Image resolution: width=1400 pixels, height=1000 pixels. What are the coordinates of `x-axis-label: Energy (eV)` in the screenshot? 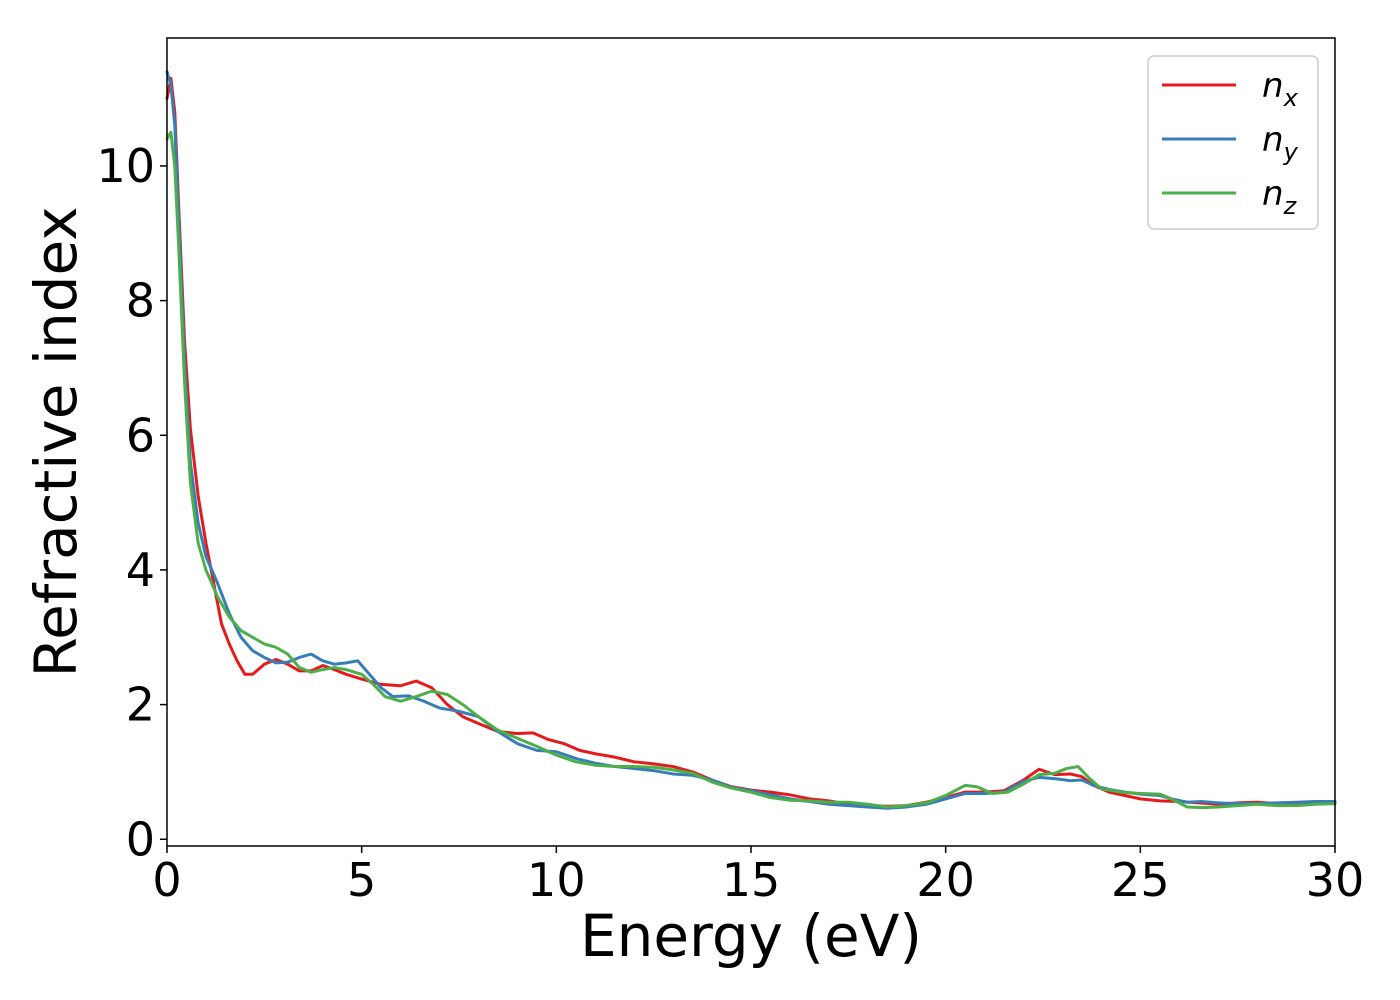 It's located at (751, 936).